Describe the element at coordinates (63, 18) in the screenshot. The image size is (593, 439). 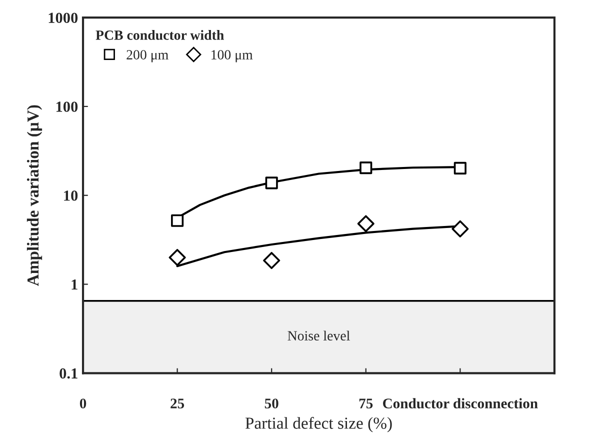
I see `y-tick-label: 1000` at that location.